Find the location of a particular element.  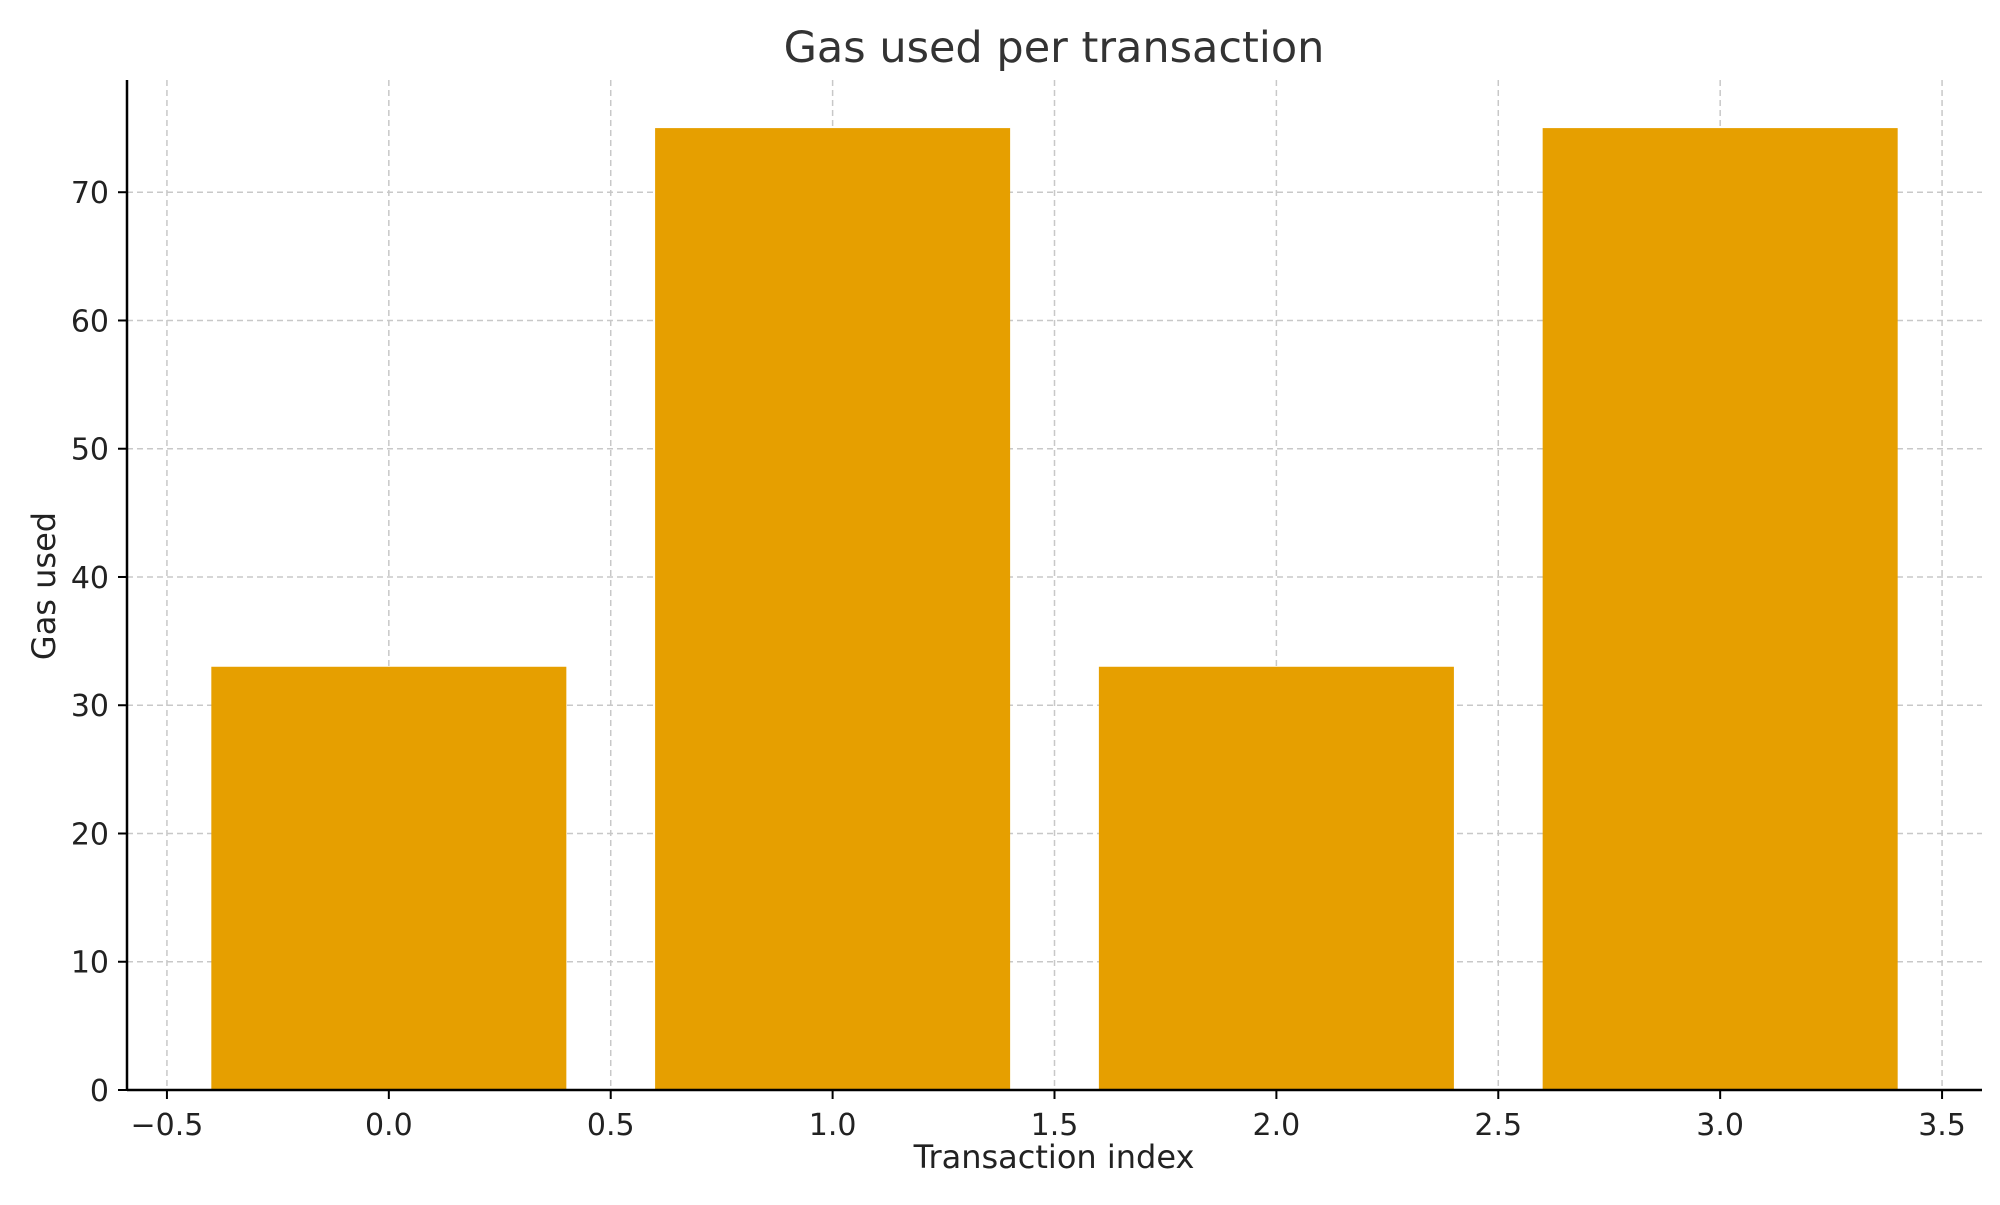

y-tick-label: 70 is located at coordinates (90, 193).